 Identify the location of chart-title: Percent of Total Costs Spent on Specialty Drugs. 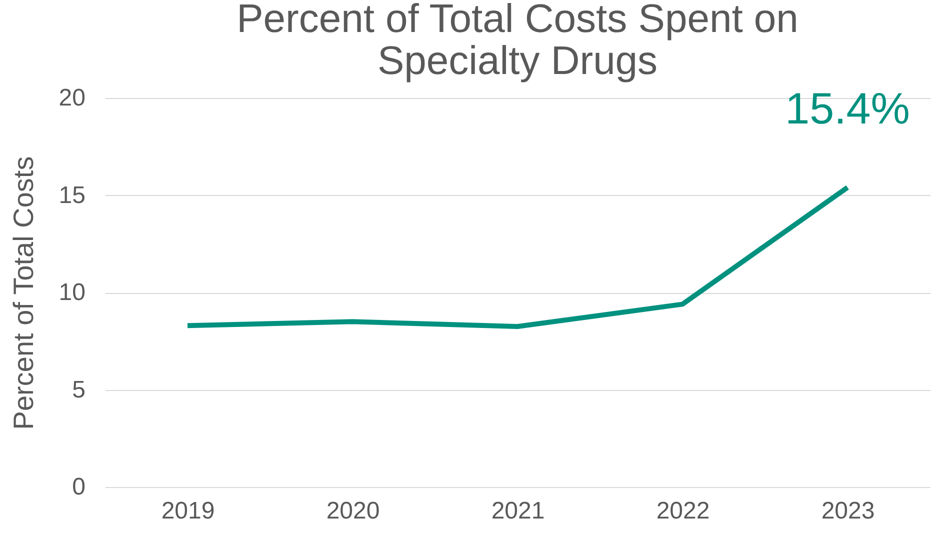
(517, 41).